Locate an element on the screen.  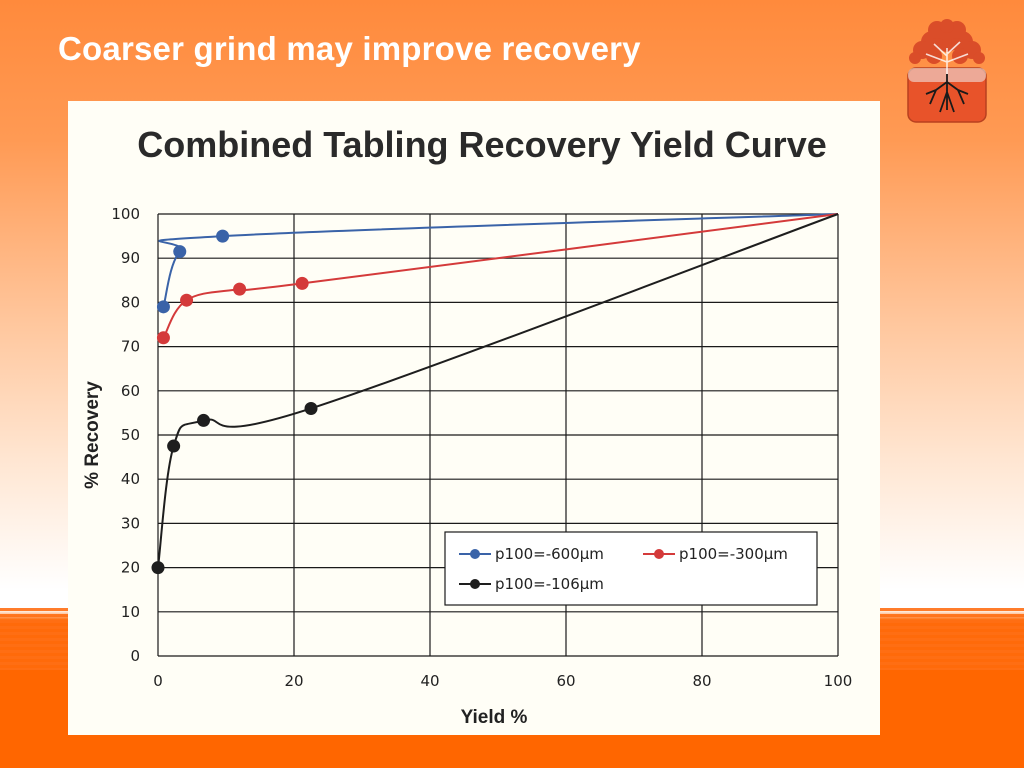
x-tick-label: 100 is located at coordinates (838, 681).